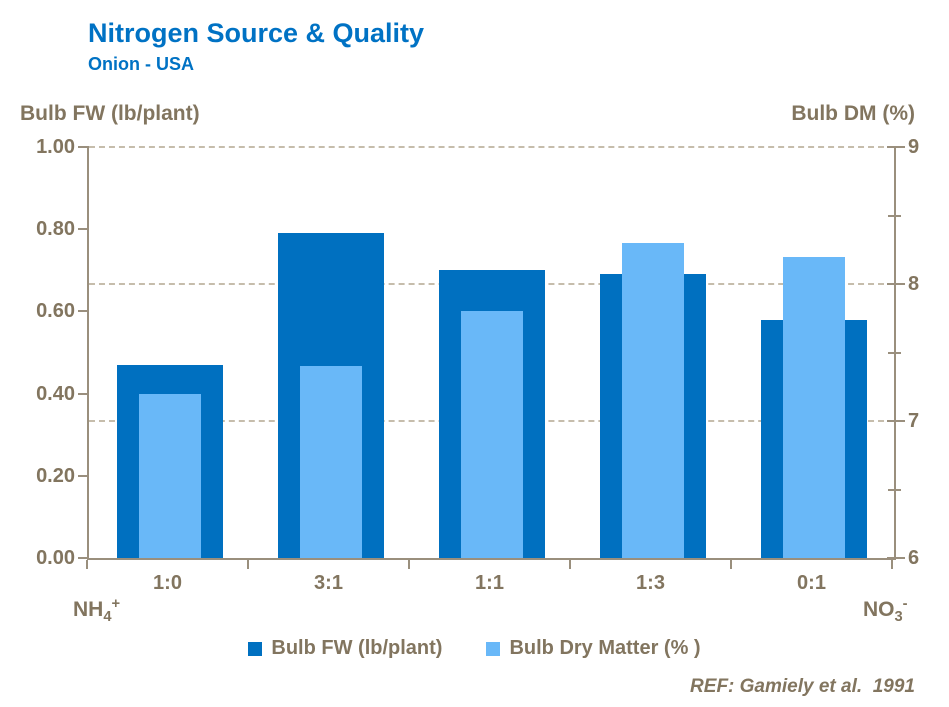 Image resolution: width=949 pixels, height=707 pixels. What do you see at coordinates (898, 617) in the screenshot?
I see `no3-sub: 3` at bounding box center [898, 617].